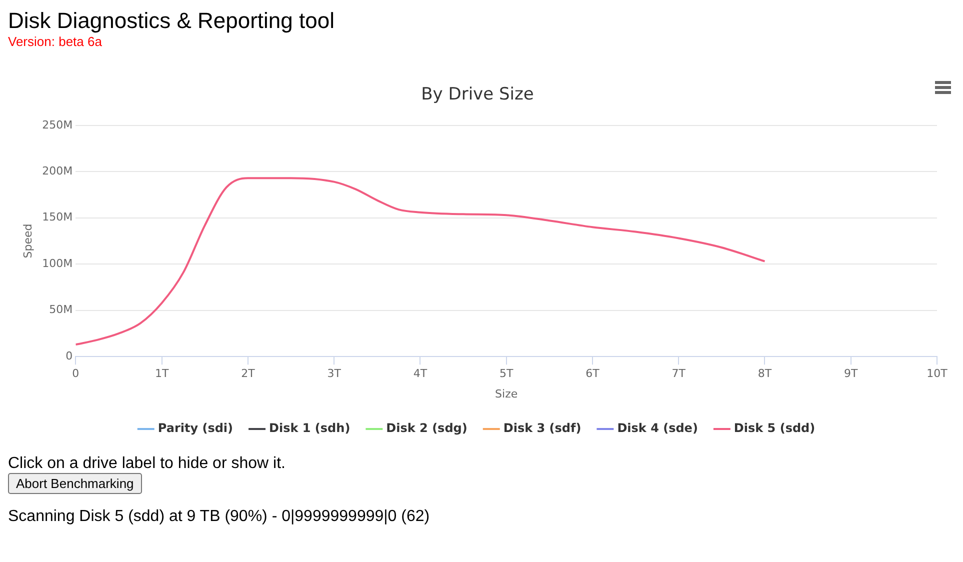  I want to click on text: Click on a drive label to hide or show it., so click(147, 464).